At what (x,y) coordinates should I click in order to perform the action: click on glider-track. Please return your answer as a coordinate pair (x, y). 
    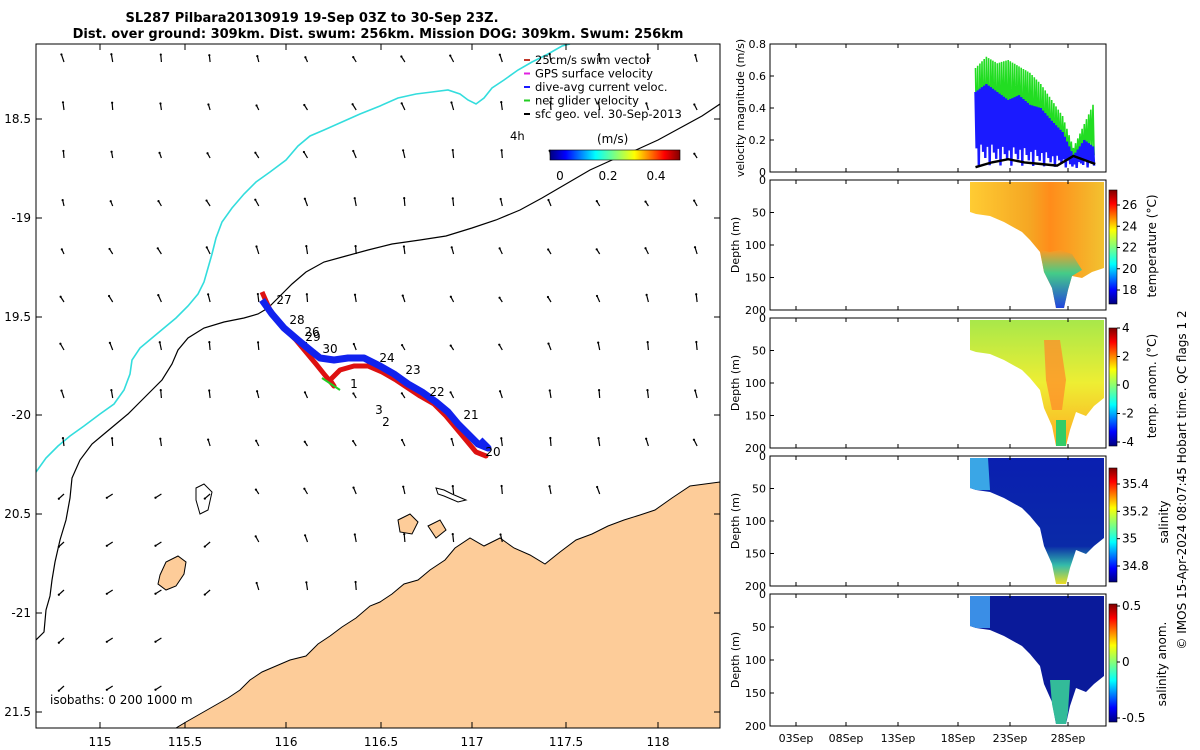
    Looking at the image, I should click on (375, 374).